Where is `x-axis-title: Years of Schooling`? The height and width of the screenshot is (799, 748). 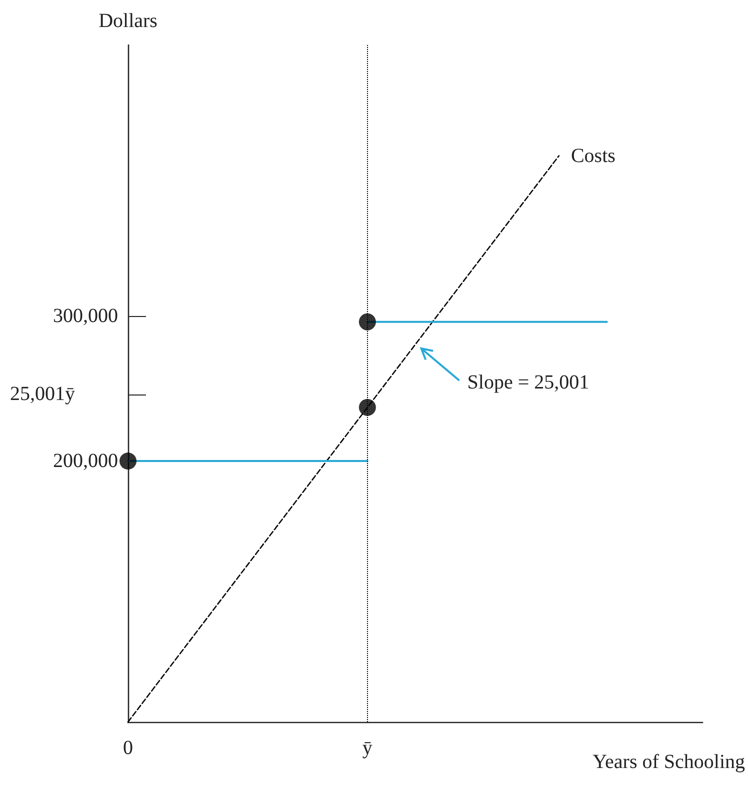
x-axis-title: Years of Schooling is located at coordinates (669, 762).